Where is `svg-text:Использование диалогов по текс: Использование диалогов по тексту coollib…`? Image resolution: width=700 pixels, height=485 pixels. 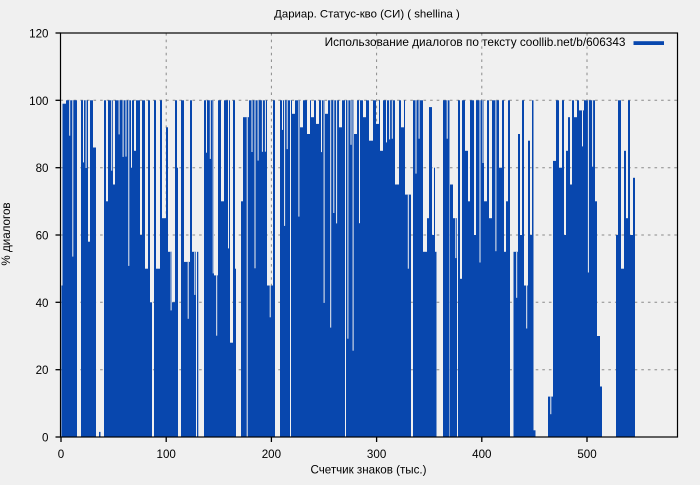
svg-text:Использование диалогов по текс: Использование диалогов по тексту coollib… is located at coordinates (475, 42).